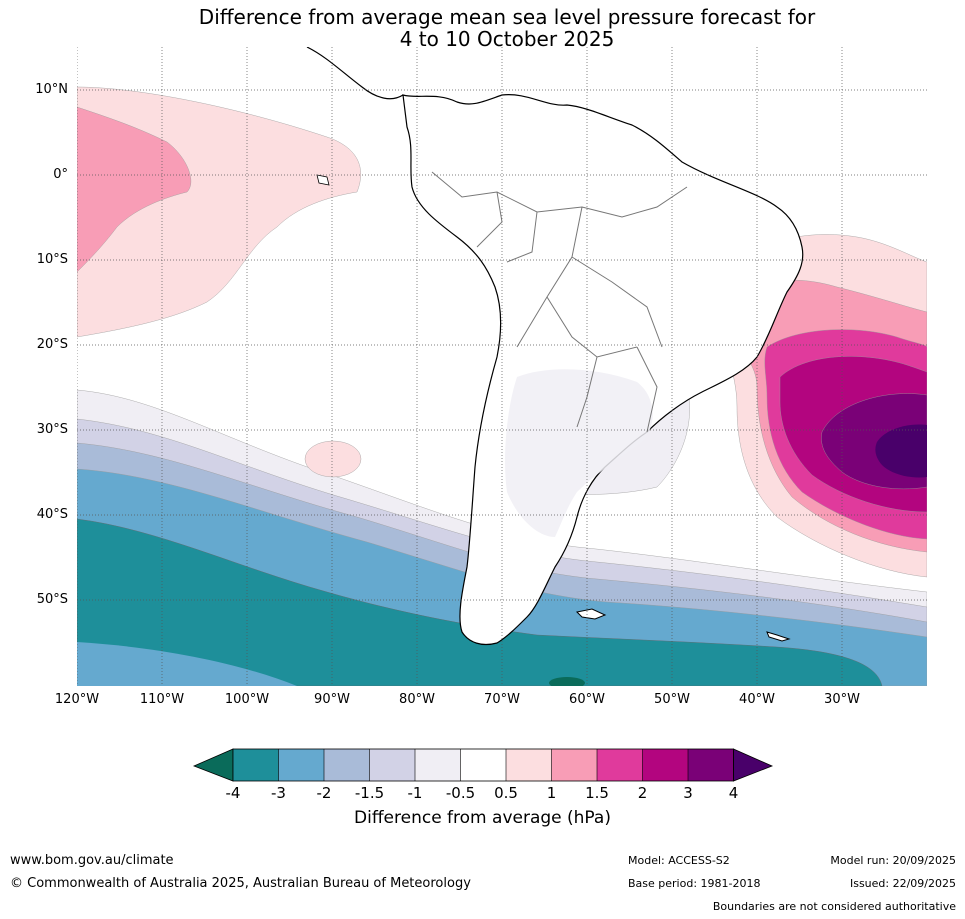 Image resolution: width=965 pixels, height=919 pixels. Describe the element at coordinates (506, 793) in the screenshot. I see `colorbar-tick: 0.5` at that location.